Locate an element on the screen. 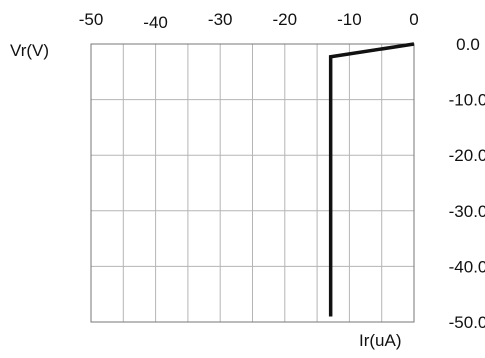 This screenshot has height=358, width=485. x-tick-label: 0 is located at coordinates (413, 19).